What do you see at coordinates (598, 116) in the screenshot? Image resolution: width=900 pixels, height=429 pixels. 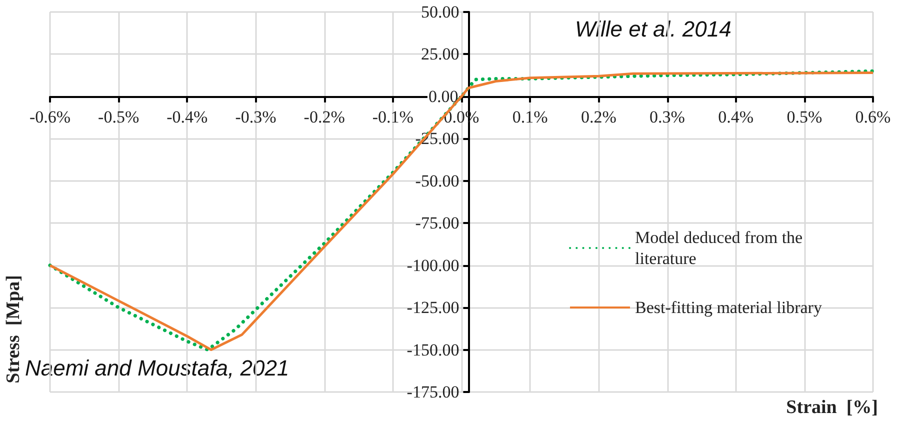 I see `x-tick-label: 0.2%` at bounding box center [598, 116].